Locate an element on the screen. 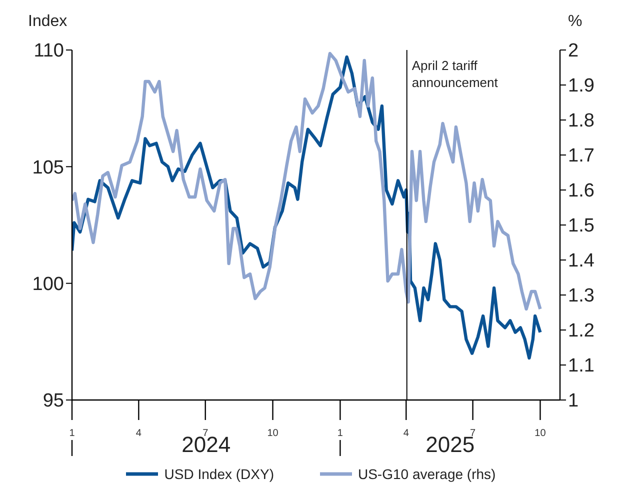  y2-tick-label: 1.8 is located at coordinates (581, 121).